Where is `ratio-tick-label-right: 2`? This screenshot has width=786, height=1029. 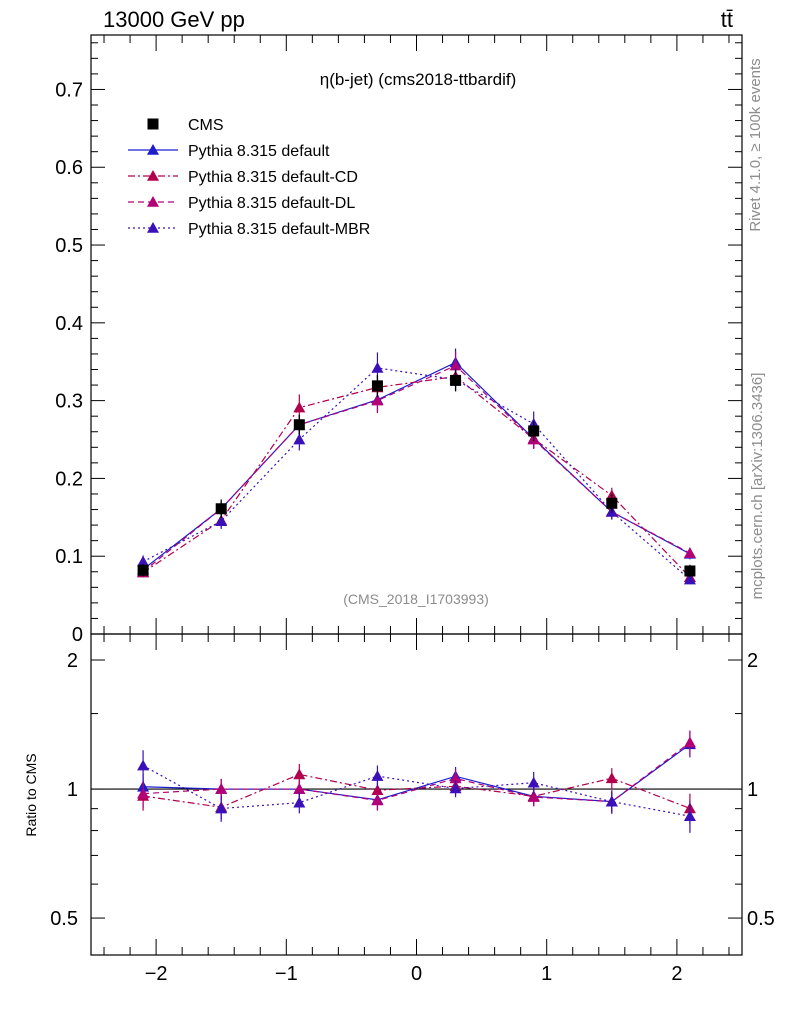
ratio-tick-label-right: 2 is located at coordinates (752, 661).